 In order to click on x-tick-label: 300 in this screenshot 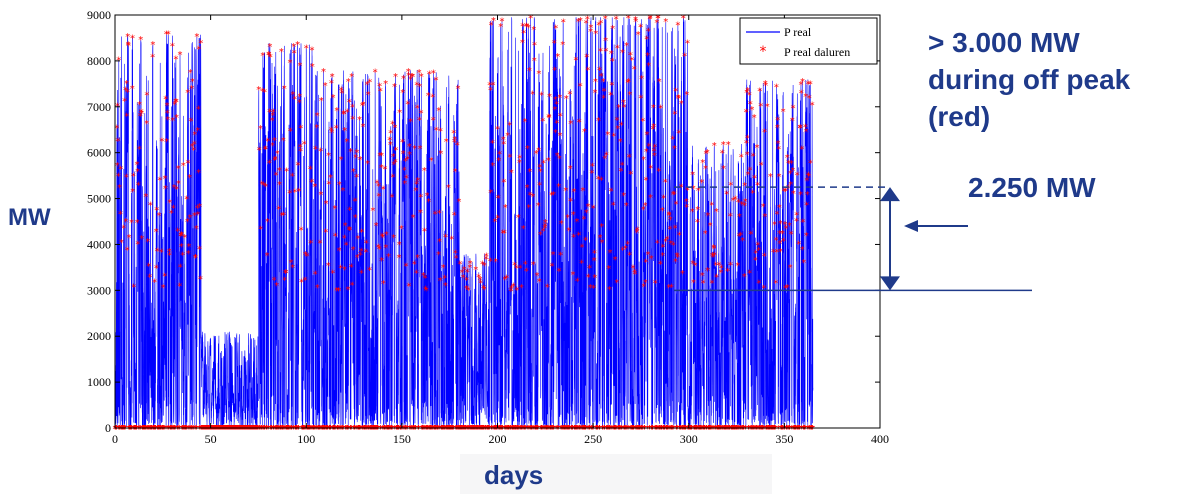, I will do `click(689, 439)`.